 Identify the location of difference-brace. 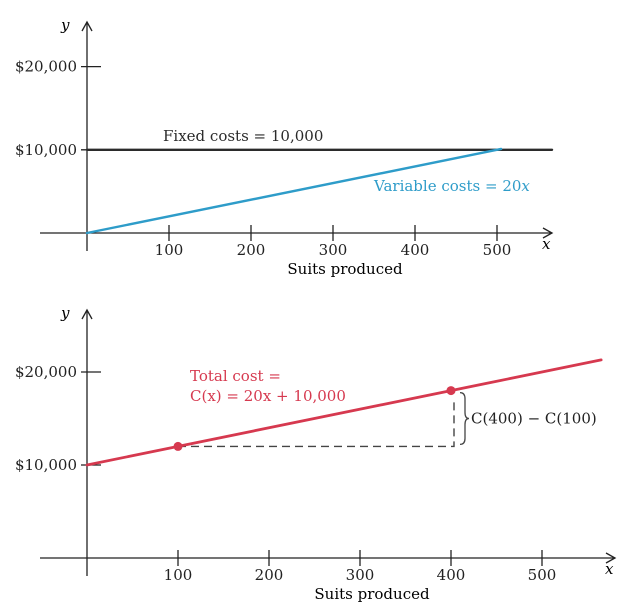
(464, 418).